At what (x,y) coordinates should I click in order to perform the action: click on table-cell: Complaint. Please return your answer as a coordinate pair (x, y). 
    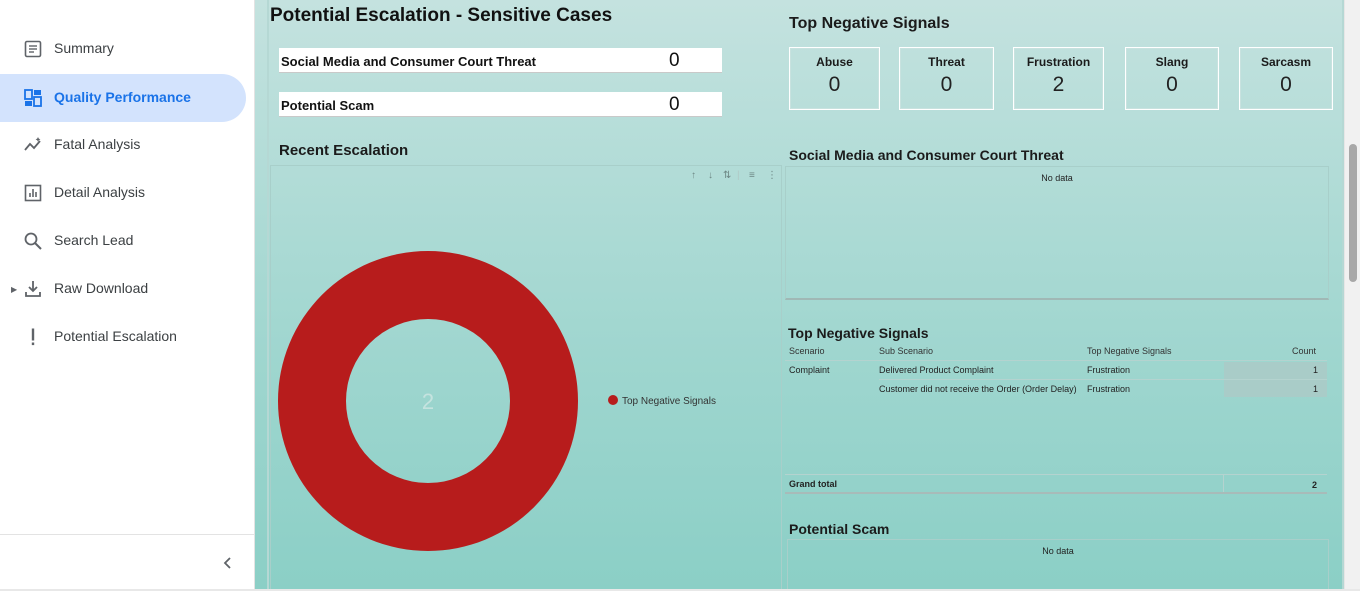
    Looking at the image, I should click on (809, 370).